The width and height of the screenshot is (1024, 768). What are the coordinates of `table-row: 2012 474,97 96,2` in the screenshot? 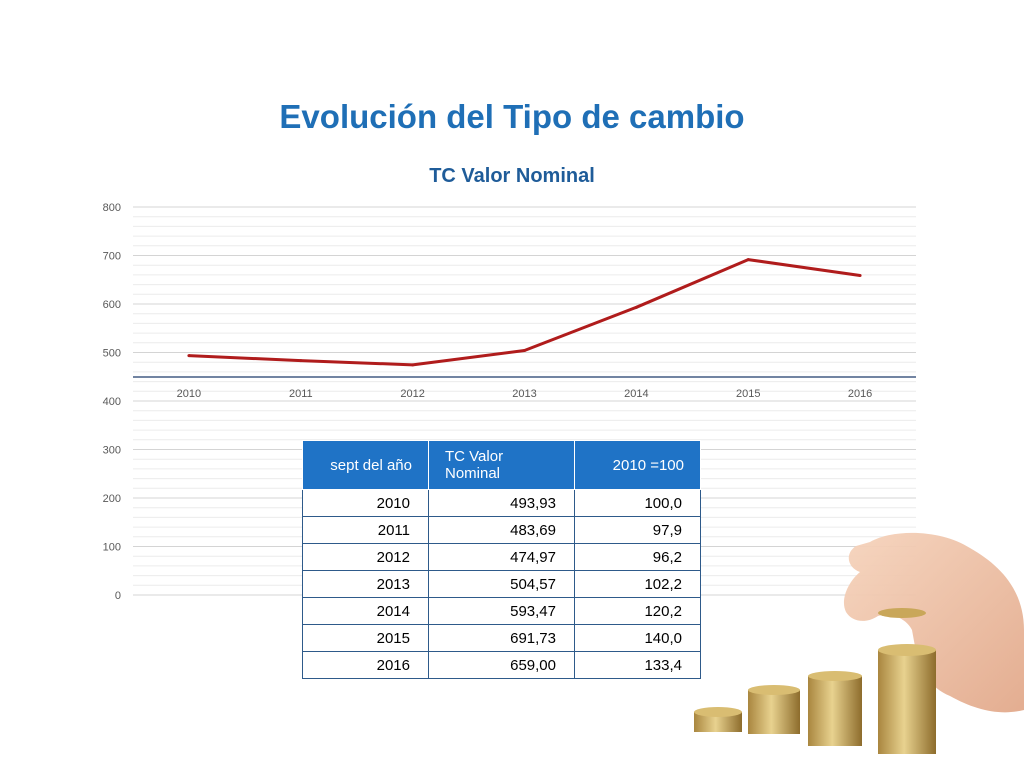 It's located at (501, 557).